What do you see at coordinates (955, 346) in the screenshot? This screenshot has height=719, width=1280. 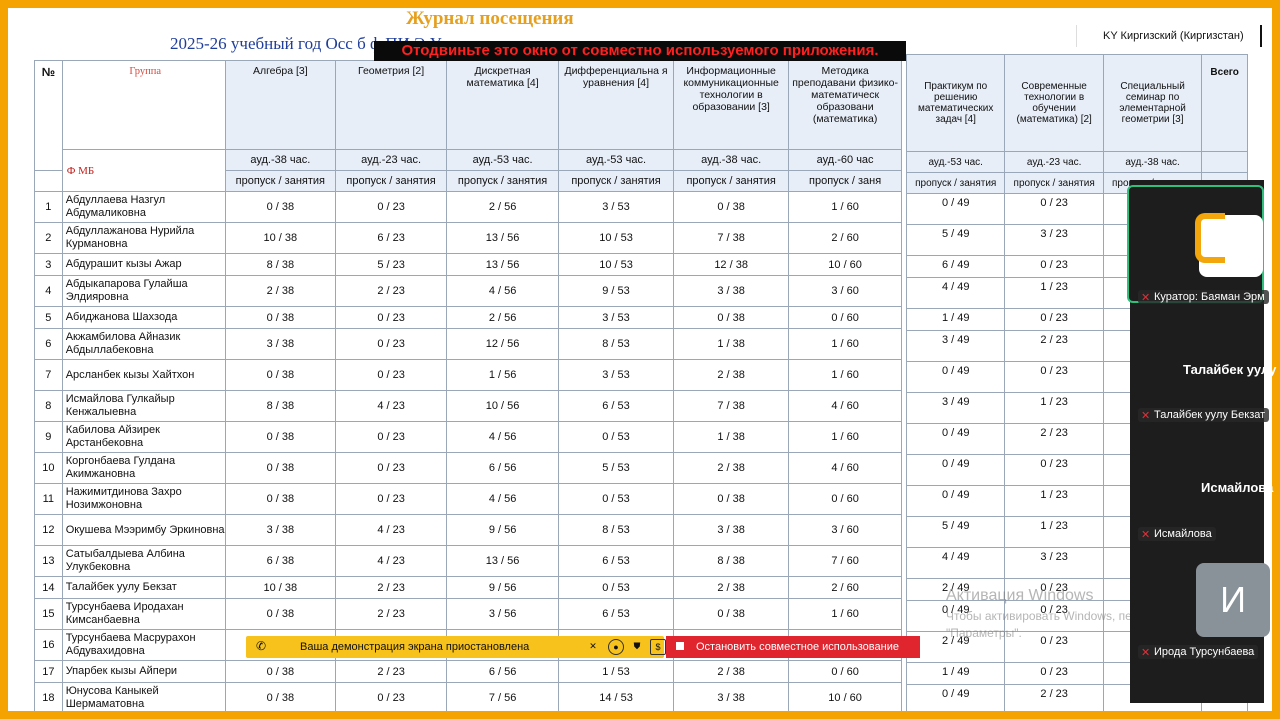 I see `attendance-cell: 3 / 49` at bounding box center [955, 346].